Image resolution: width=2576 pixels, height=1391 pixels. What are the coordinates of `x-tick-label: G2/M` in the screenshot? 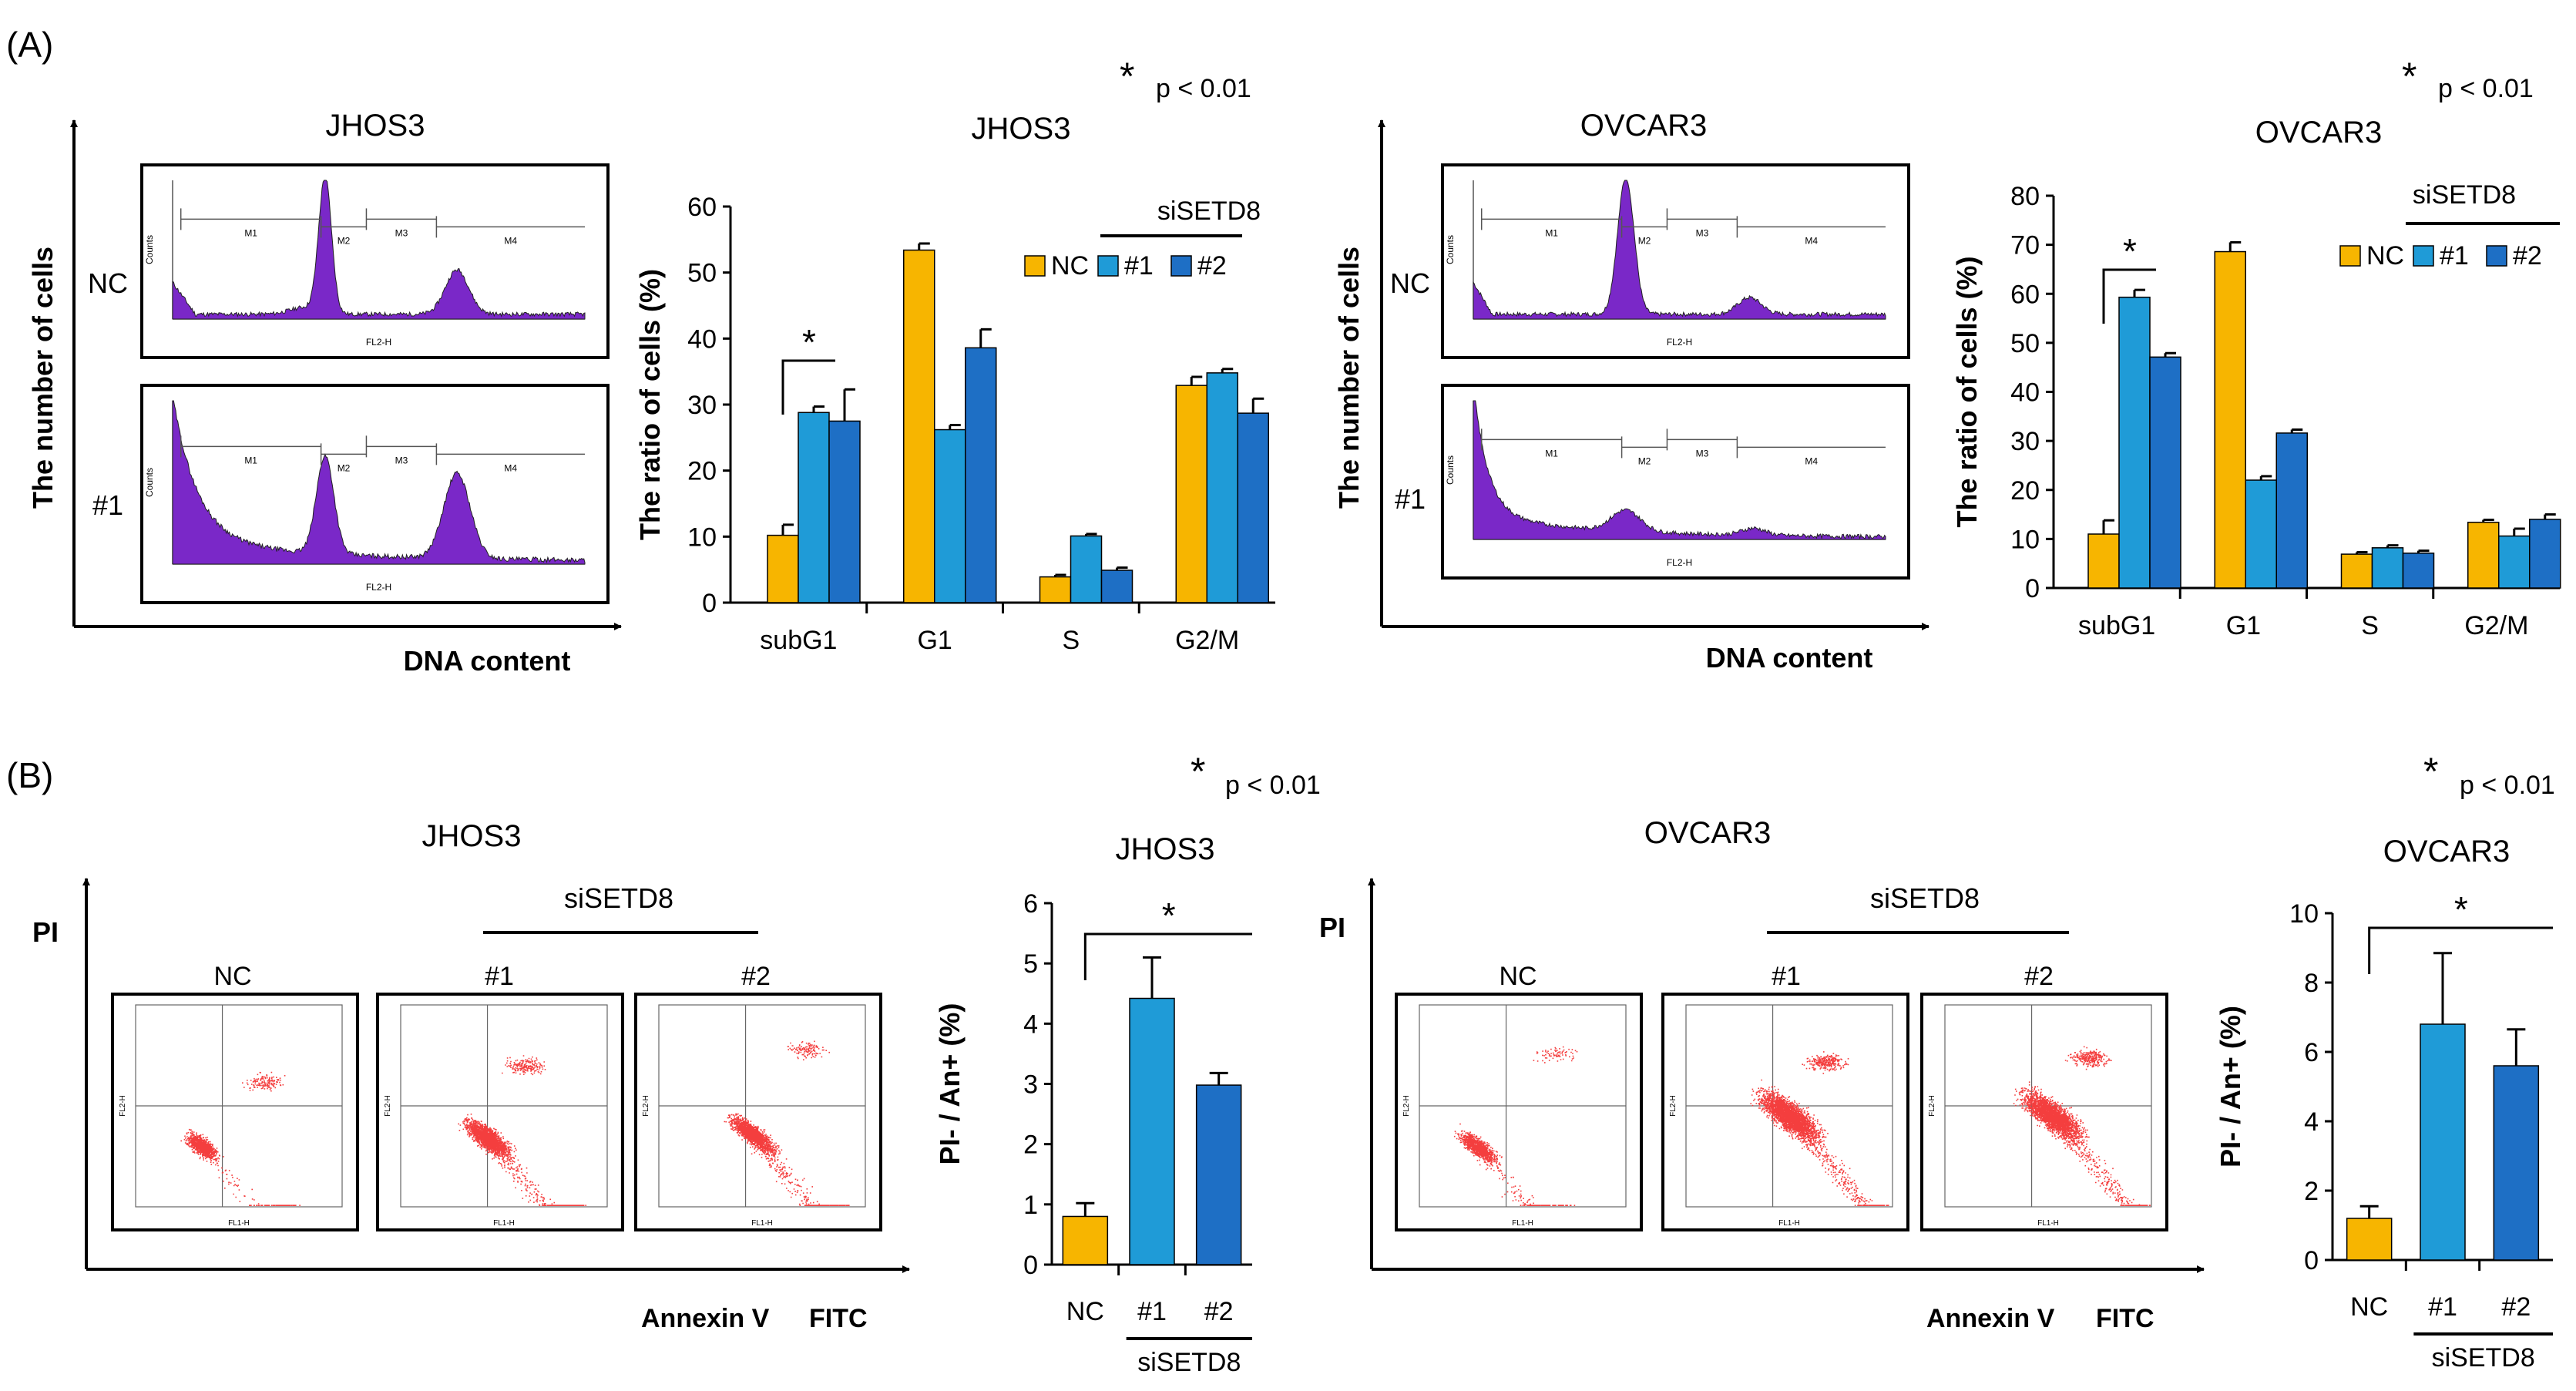 It's located at (2496, 625).